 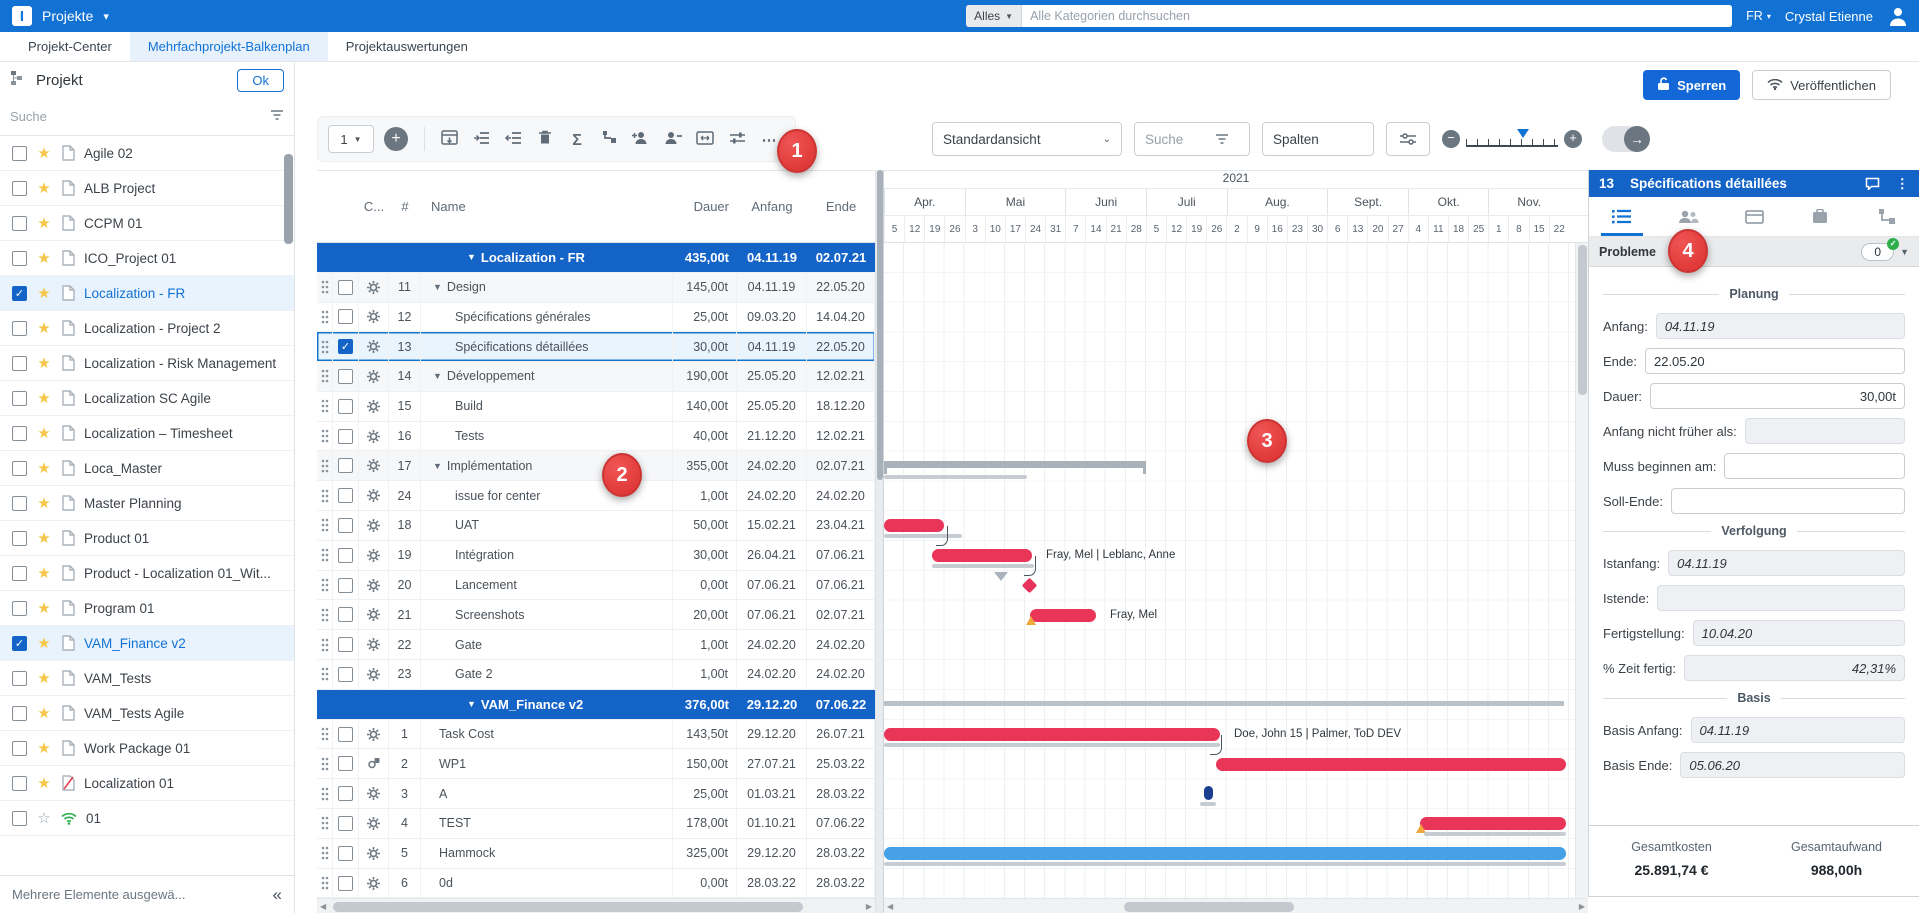 I want to click on detail-tab-fields, so click(x=1622, y=216).